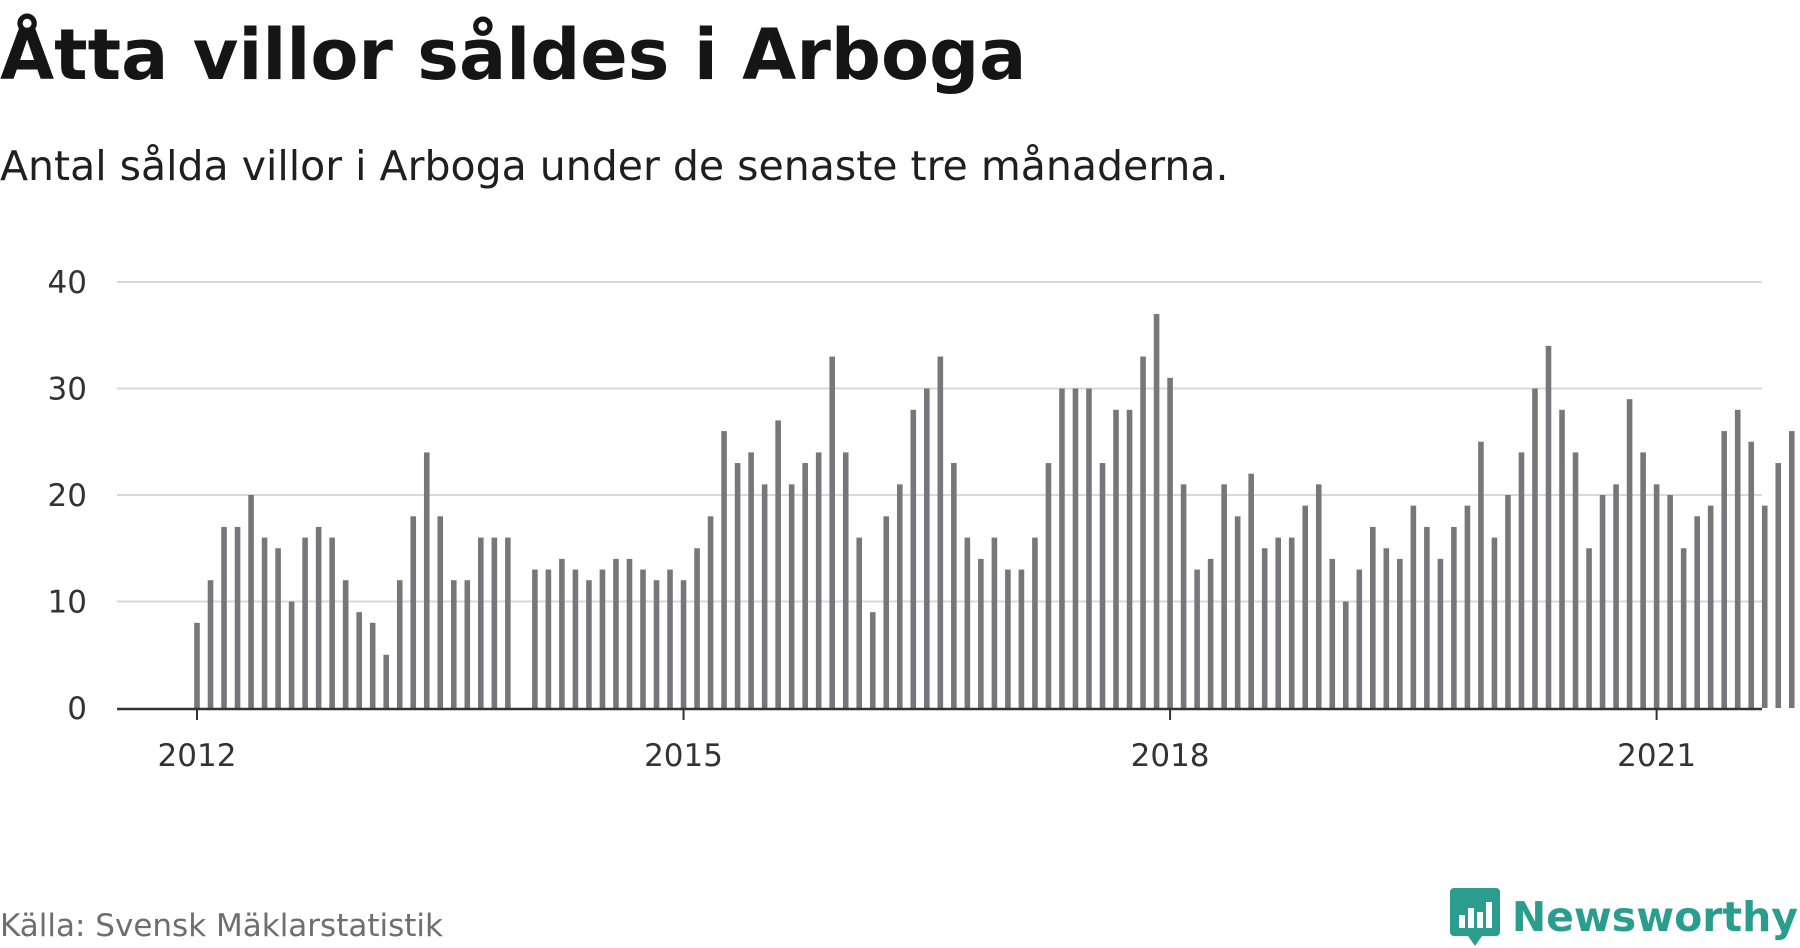 The height and width of the screenshot is (948, 1800). What do you see at coordinates (513, 55) in the screenshot?
I see `chart-title: Åtta villor såldes i Arboga` at bounding box center [513, 55].